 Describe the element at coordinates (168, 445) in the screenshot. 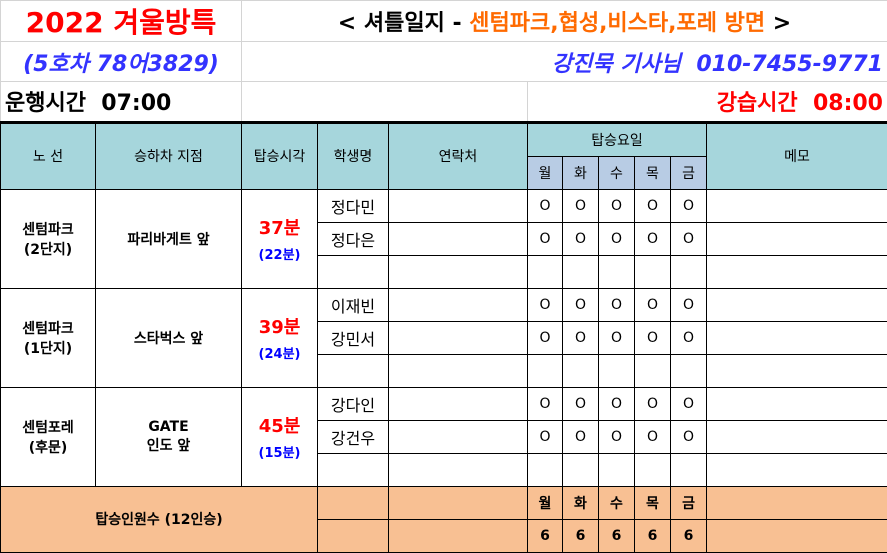

I see `stop-line: 인도 앞` at that location.